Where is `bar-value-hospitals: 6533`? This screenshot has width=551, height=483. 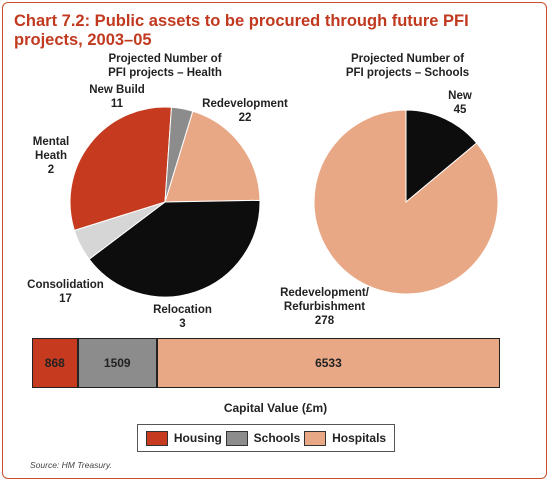
bar-value-hospitals: 6533 is located at coordinates (328, 363).